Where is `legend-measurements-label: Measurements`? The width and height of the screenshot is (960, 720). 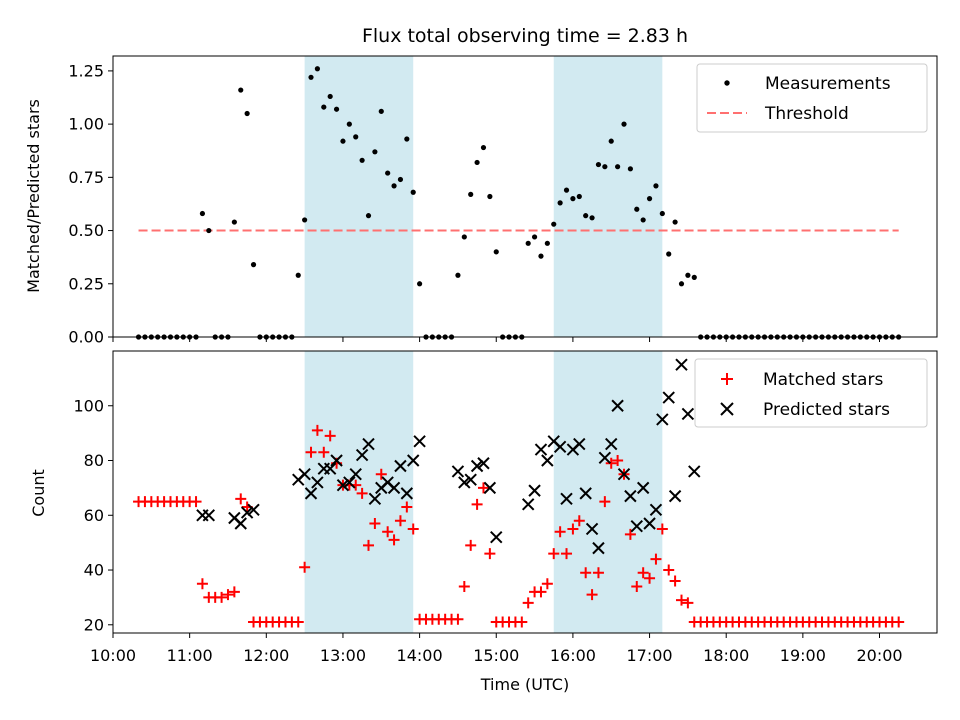
legend-measurements-label: Measurements is located at coordinates (828, 84).